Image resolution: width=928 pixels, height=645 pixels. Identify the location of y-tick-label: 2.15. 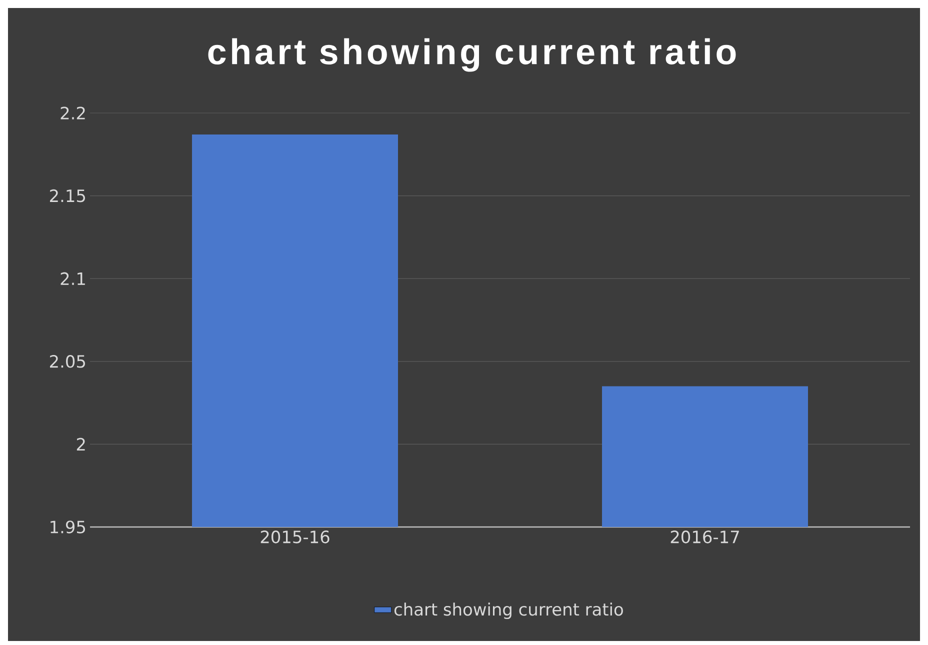
(67, 195).